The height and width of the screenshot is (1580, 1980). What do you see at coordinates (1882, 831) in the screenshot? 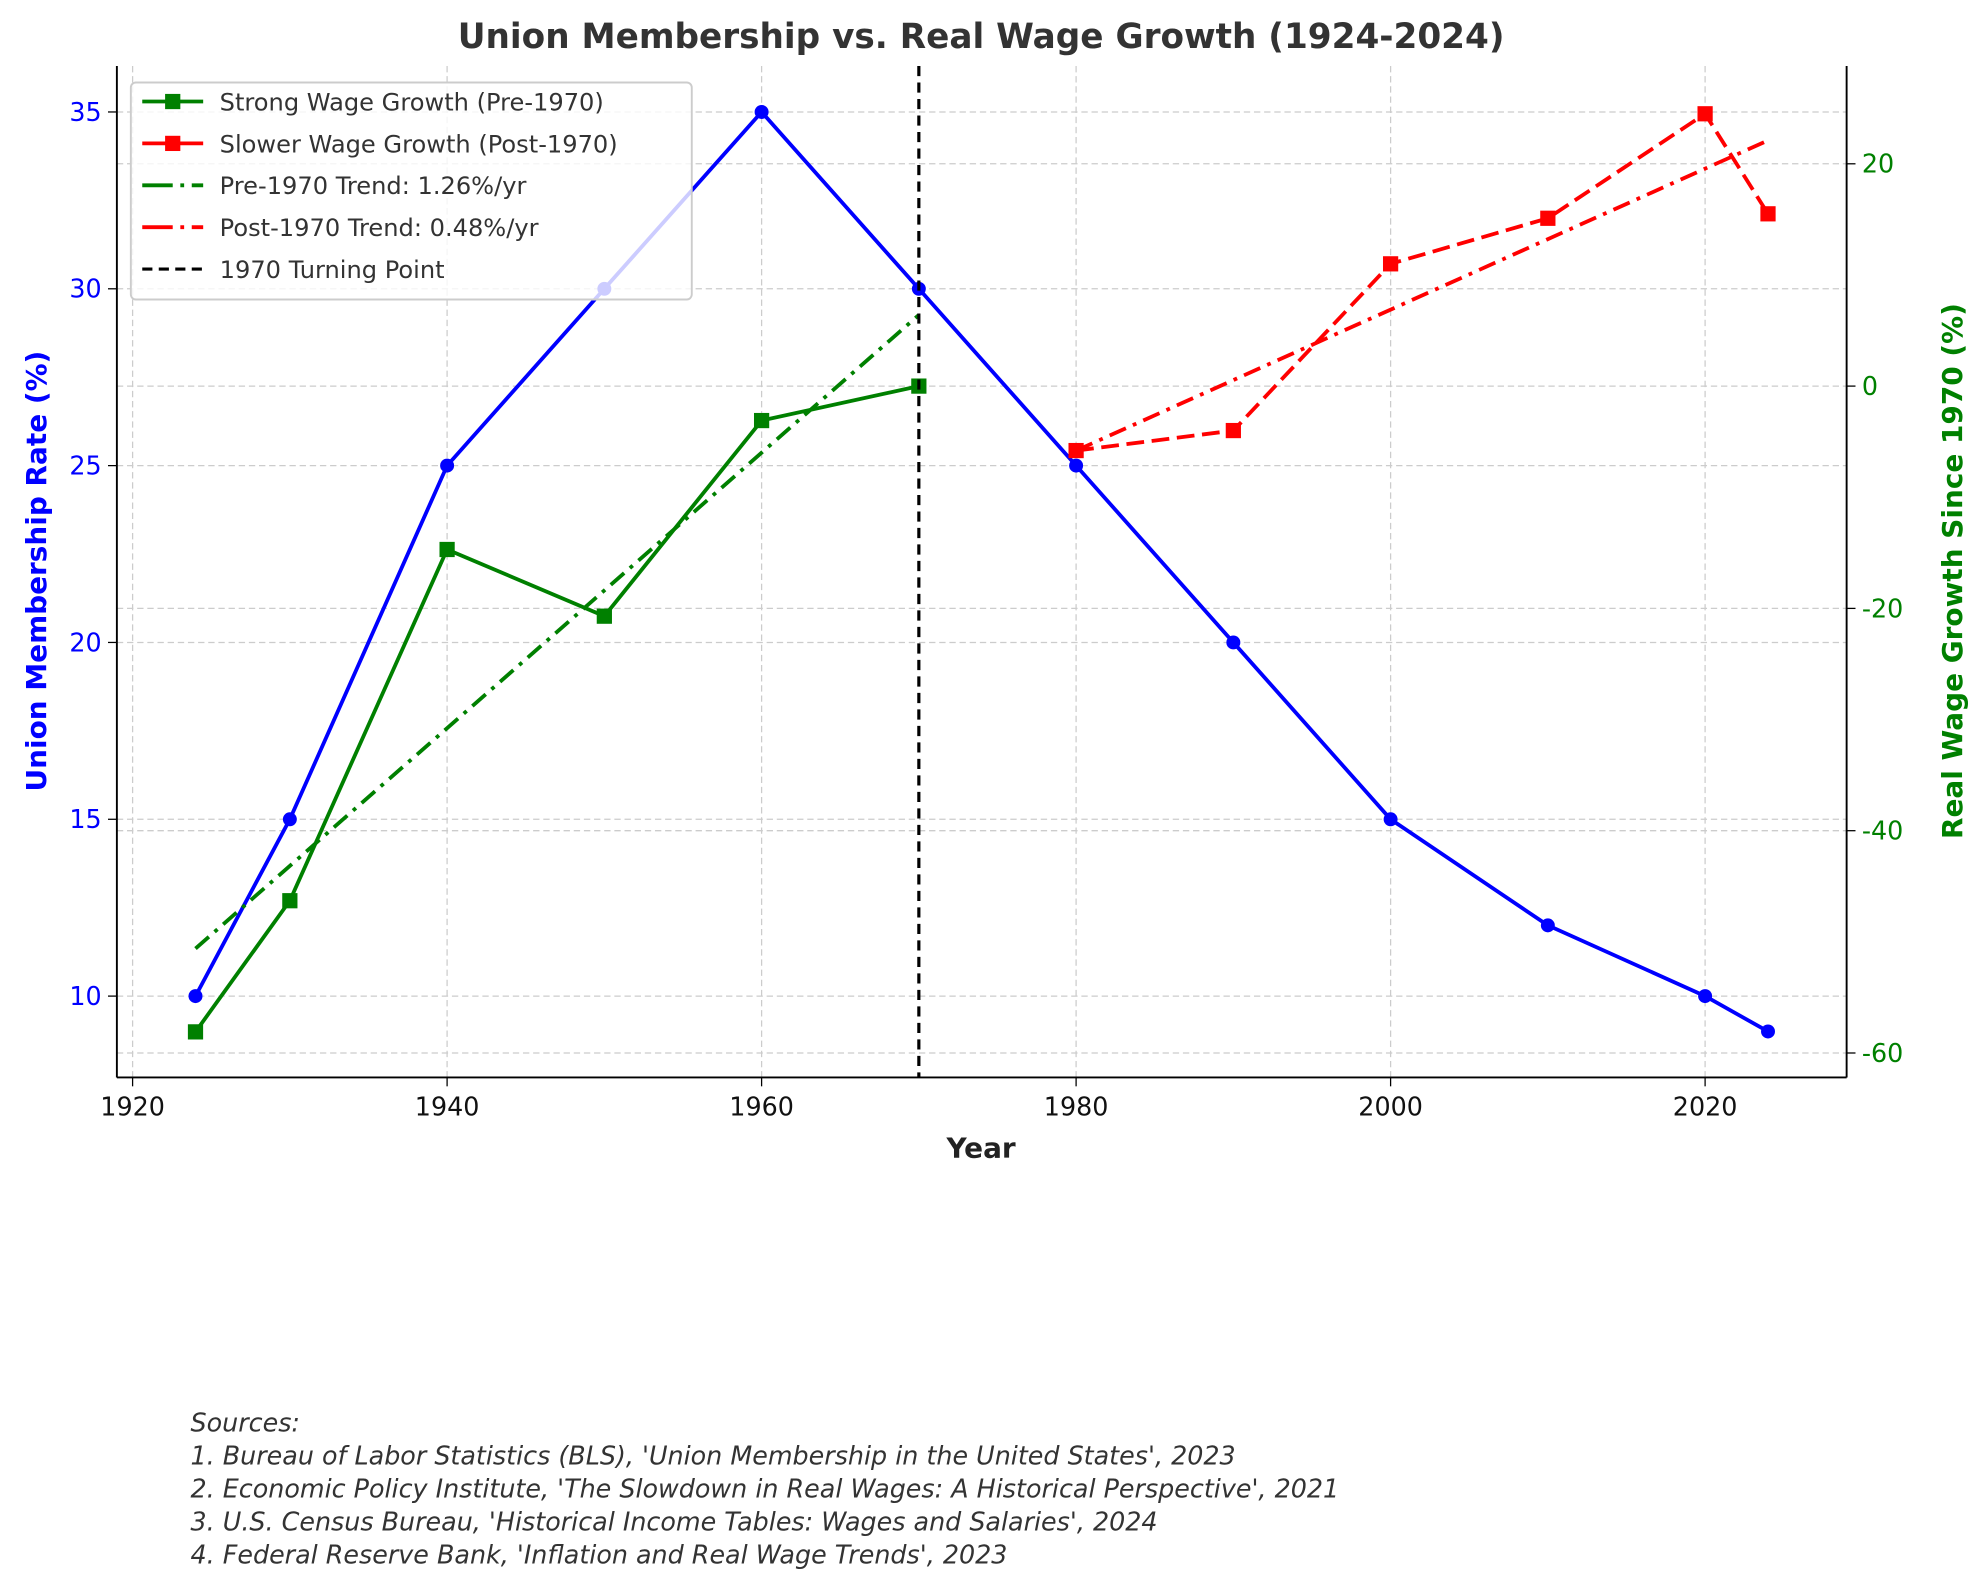
I see `y-right-tick-label: -40` at bounding box center [1882, 831].